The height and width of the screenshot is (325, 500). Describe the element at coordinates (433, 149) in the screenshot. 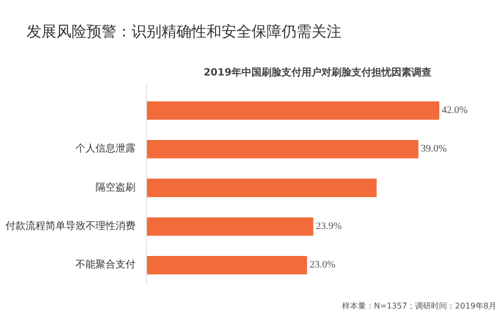

I see `data-label: 39.0%` at that location.